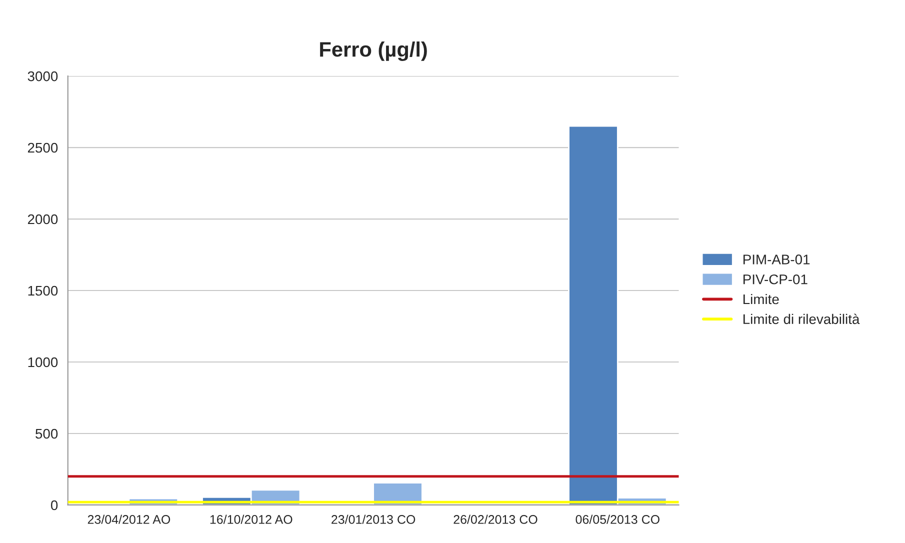  I want to click on x-tick-label: 26/02/2013 CO, so click(496, 519).